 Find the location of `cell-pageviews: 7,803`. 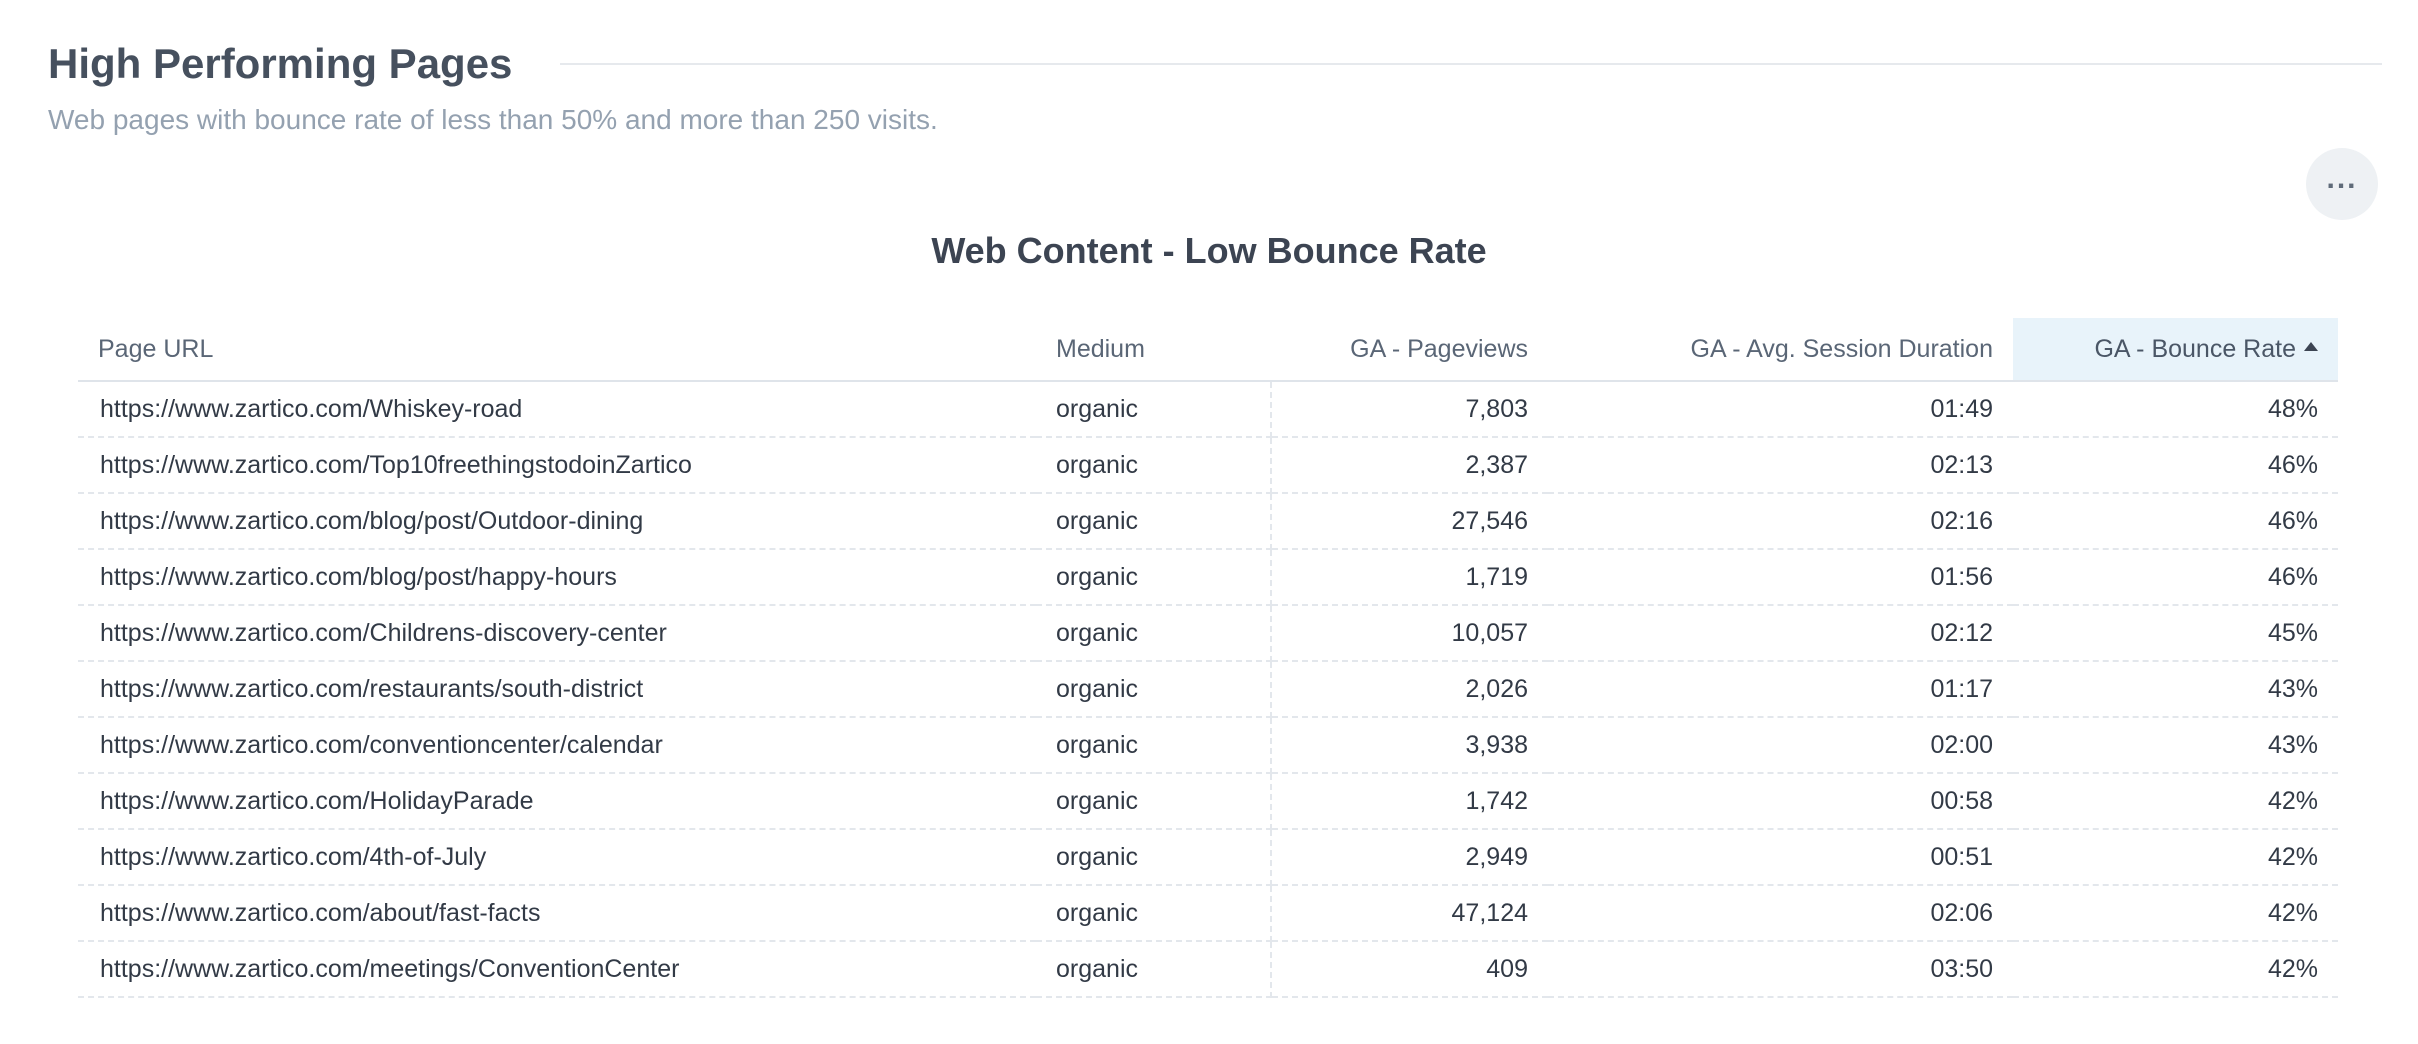

cell-pageviews: 7,803 is located at coordinates (1409, 409).